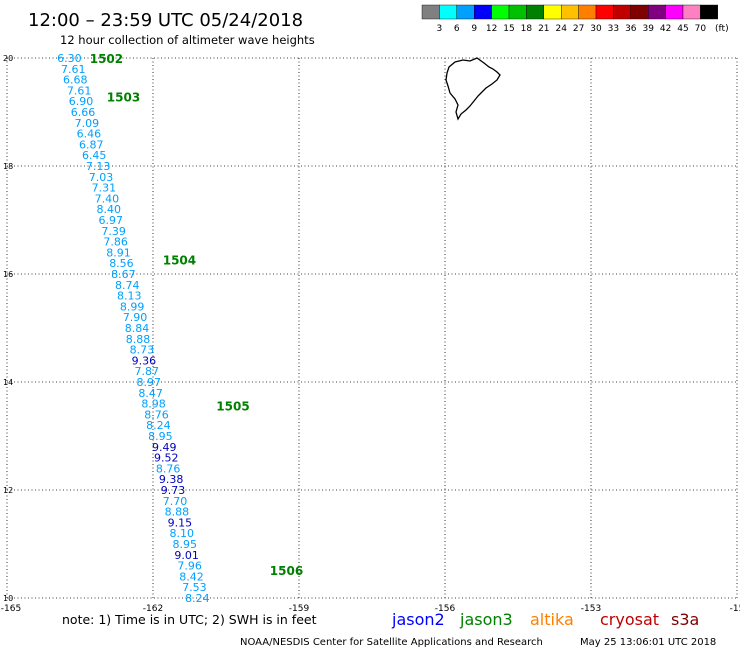 This screenshot has width=740, height=650. Describe the element at coordinates (486, 619) in the screenshot. I see `satellite-name: jason3` at that location.